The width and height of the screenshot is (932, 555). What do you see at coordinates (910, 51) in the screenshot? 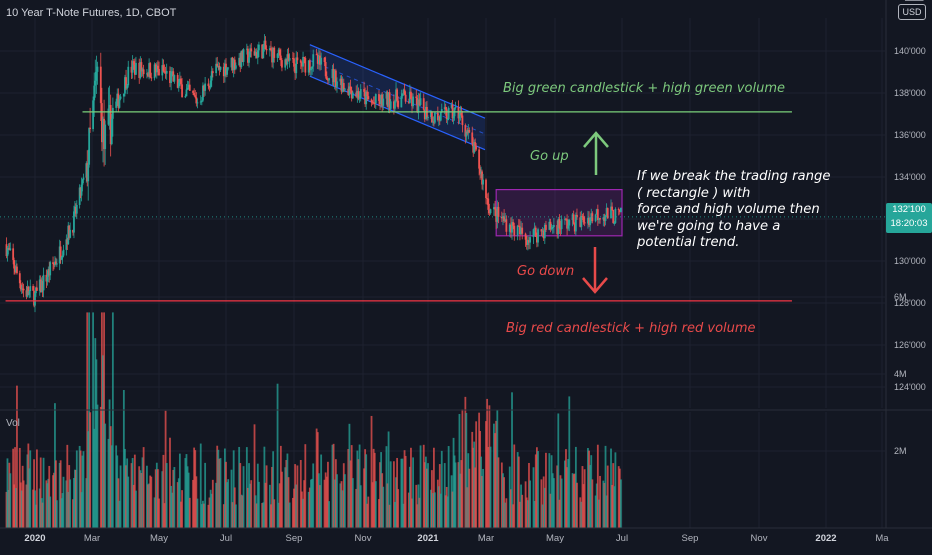
I see `price-tick-label: 140'000` at bounding box center [910, 51].